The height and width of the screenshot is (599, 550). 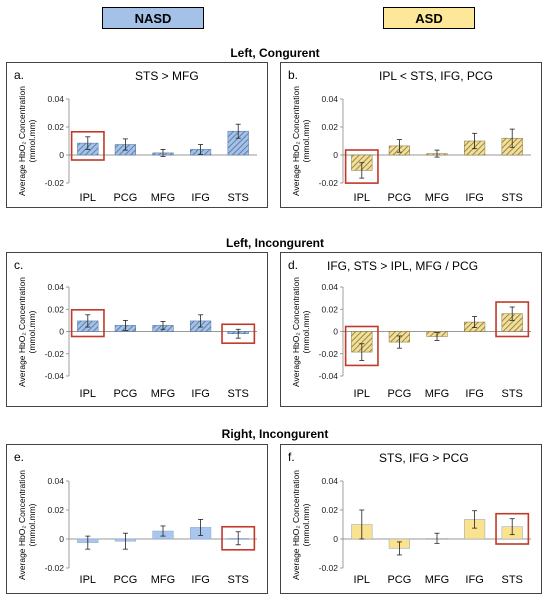 I want to click on section-title-left-incongruent: Left, Incongurent, so click(x=275, y=243).